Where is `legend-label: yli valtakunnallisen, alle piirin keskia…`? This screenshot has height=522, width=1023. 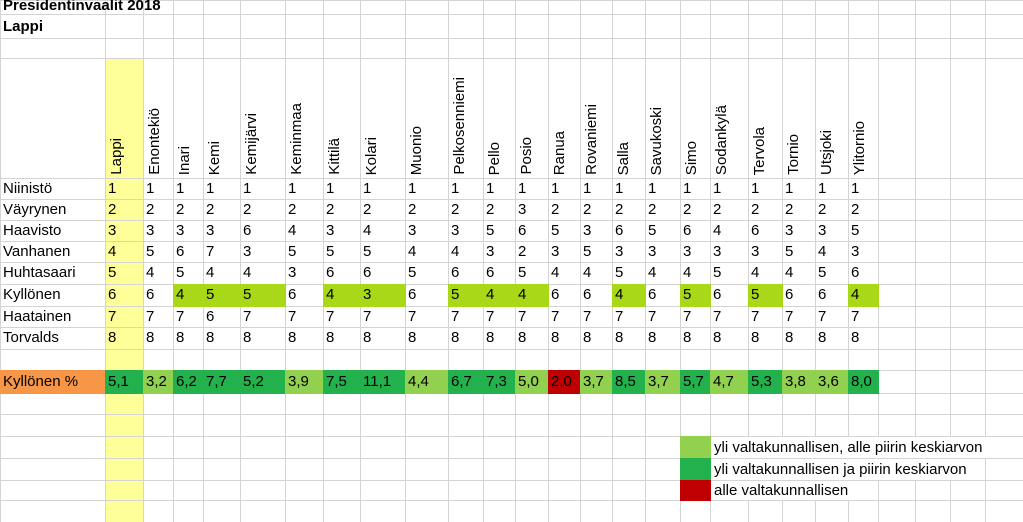
legend-label: yli valtakunnallisen, alle piirin keskia… is located at coordinates (849, 447).